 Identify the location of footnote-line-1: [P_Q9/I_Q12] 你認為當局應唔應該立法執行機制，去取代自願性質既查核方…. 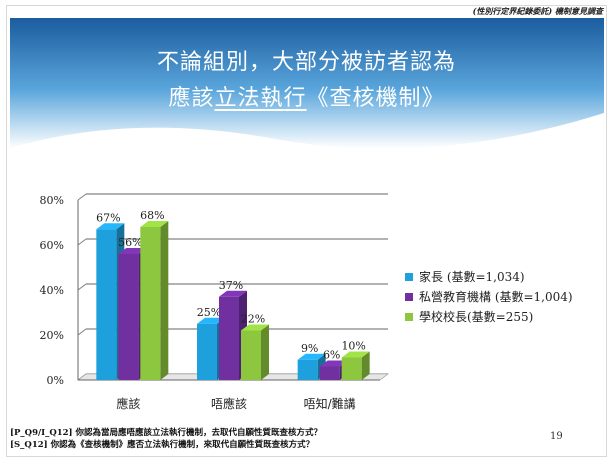
(166, 433).